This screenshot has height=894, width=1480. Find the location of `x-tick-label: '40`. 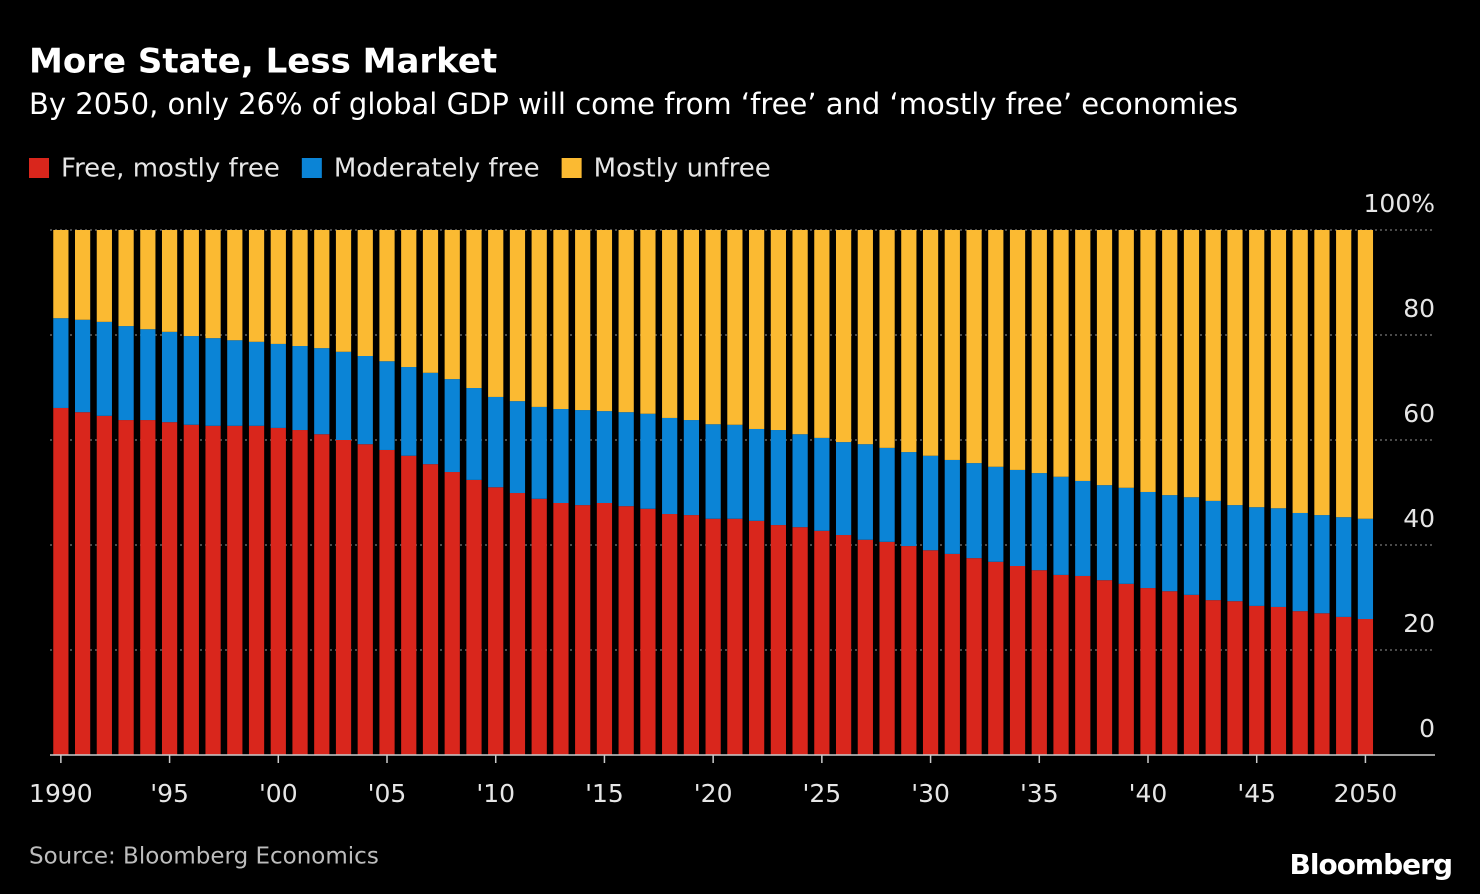

x-tick-label: '40 is located at coordinates (1148, 793).